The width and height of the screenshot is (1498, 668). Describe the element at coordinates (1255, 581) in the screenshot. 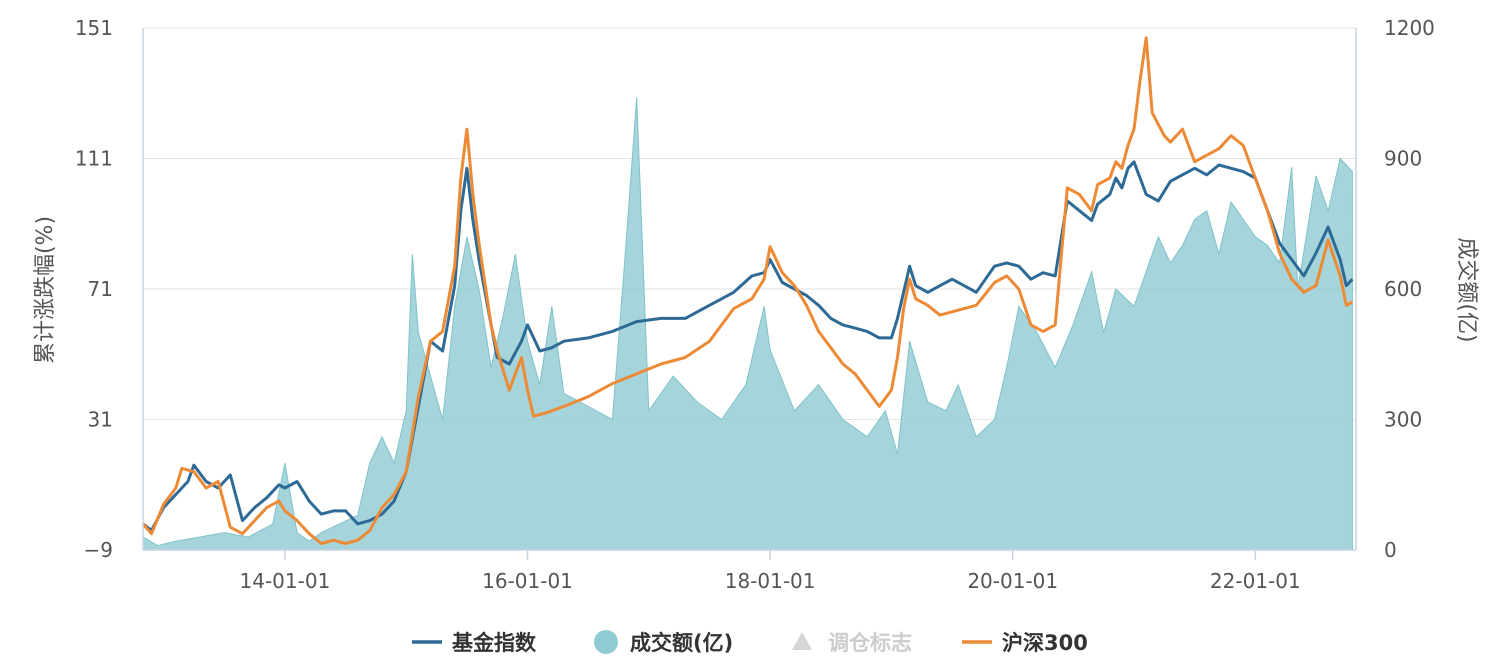

I see `x-tick-label: 22-01-01` at that location.